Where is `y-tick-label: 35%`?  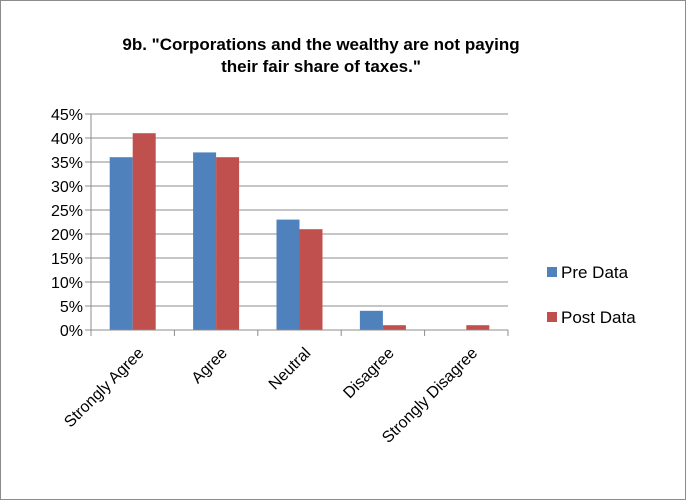
y-tick-label: 35% is located at coordinates (67, 163).